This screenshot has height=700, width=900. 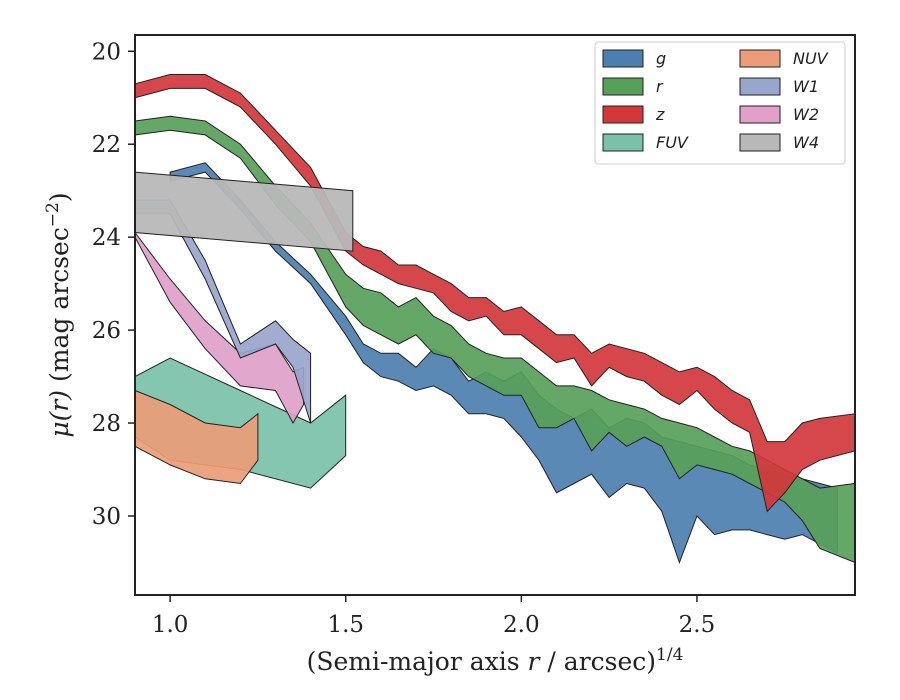 What do you see at coordinates (58, 314) in the screenshot?
I see `y-axis-label: μ(r) (mag arcsec−2)` at bounding box center [58, 314].